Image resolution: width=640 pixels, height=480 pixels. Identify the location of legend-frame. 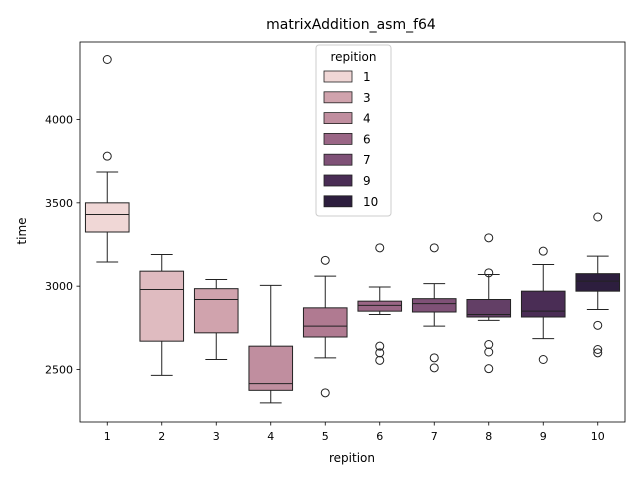
(353, 130).